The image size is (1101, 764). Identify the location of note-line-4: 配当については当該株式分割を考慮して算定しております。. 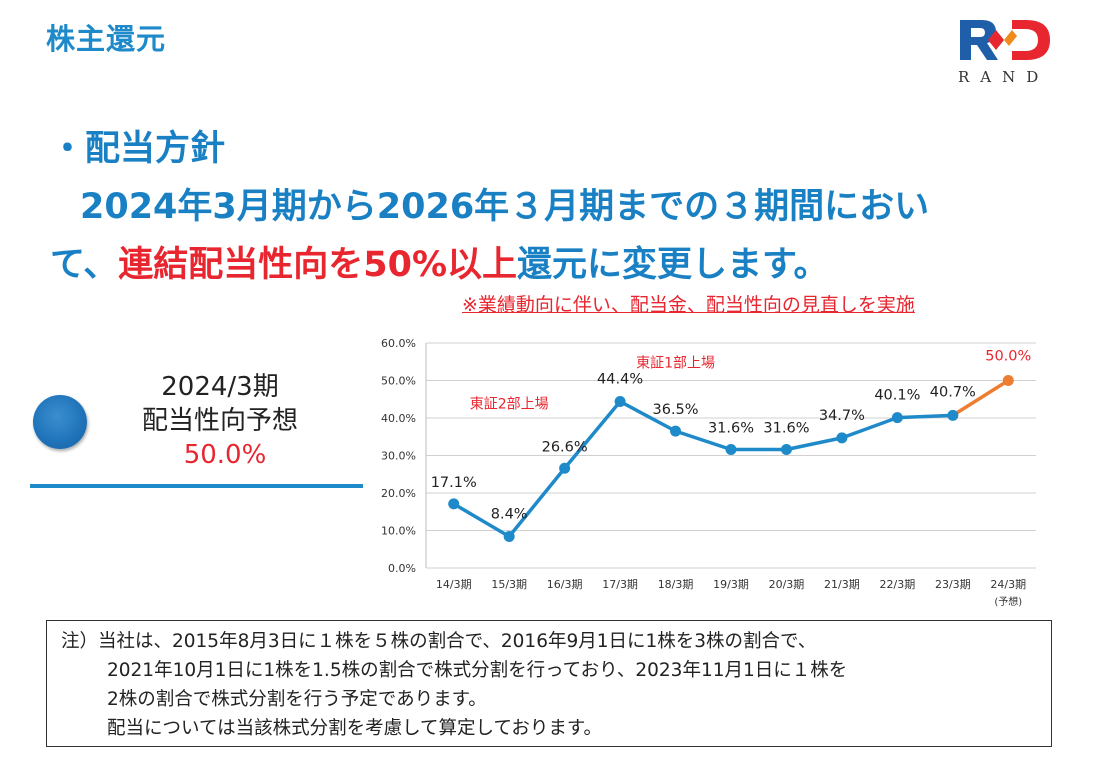
(355, 728).